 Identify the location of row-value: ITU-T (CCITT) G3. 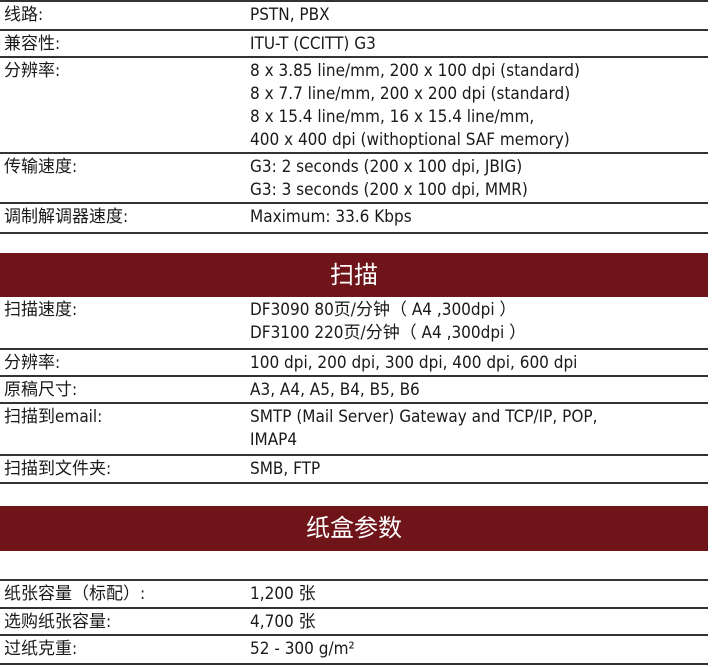
(313, 44).